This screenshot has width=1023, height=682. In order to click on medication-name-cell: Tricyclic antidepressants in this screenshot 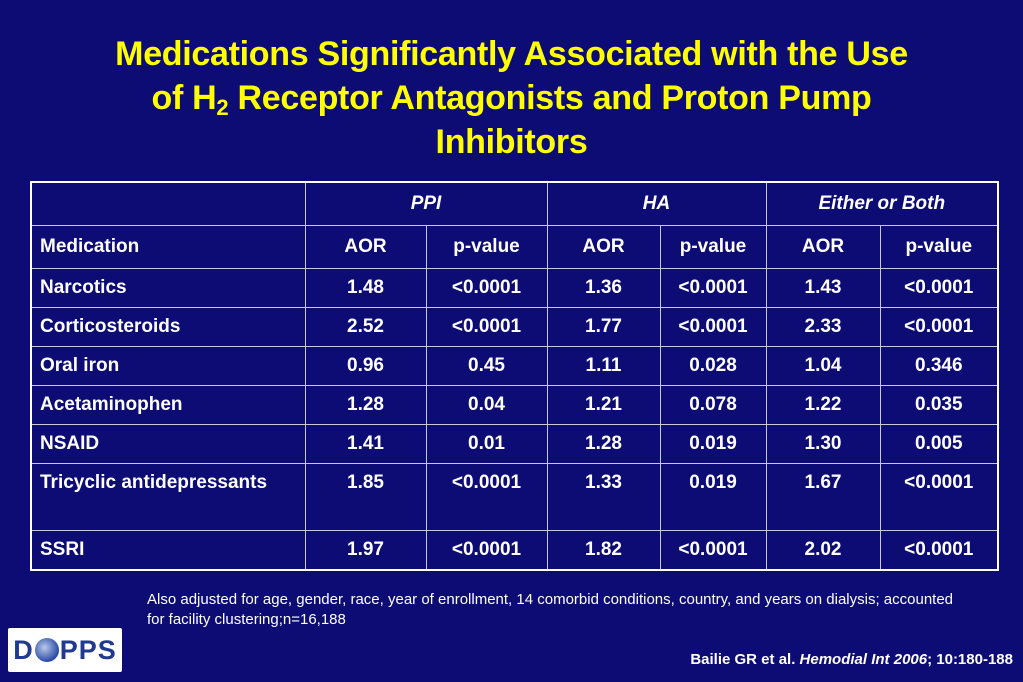, I will do `click(168, 497)`.